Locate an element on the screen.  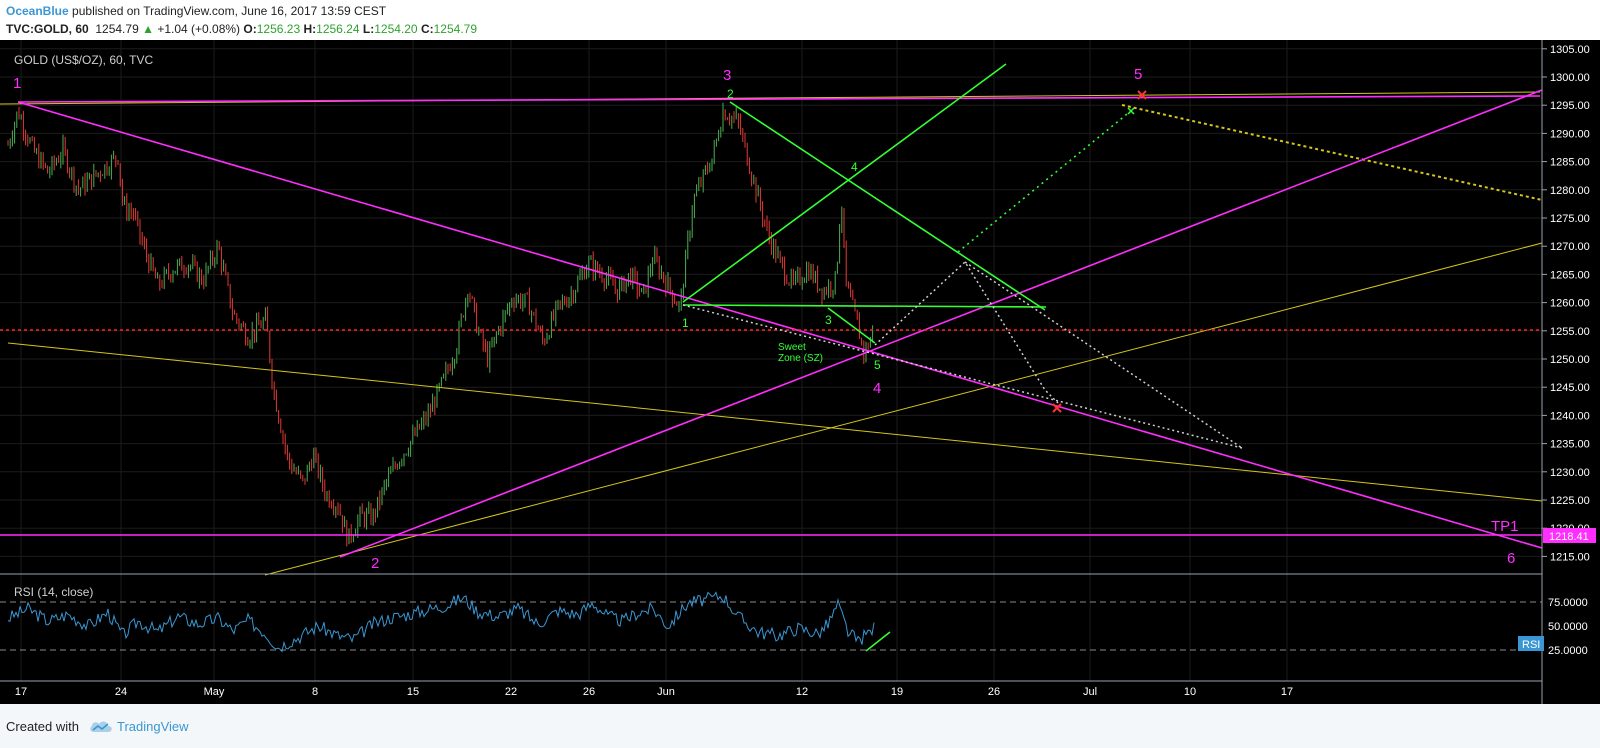
tradingview-cloud-icon is located at coordinates (101, 726).